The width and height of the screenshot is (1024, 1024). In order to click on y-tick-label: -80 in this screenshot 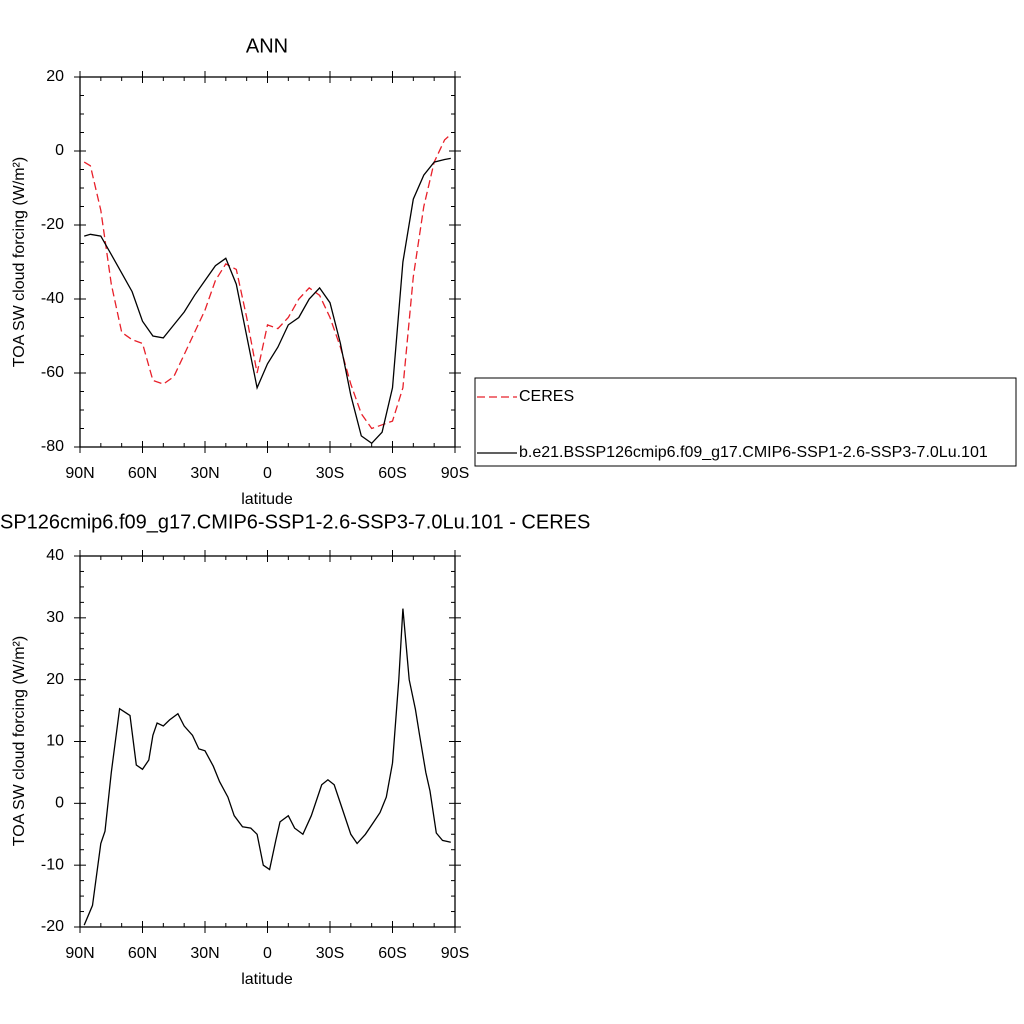, I will do `click(52, 446)`.